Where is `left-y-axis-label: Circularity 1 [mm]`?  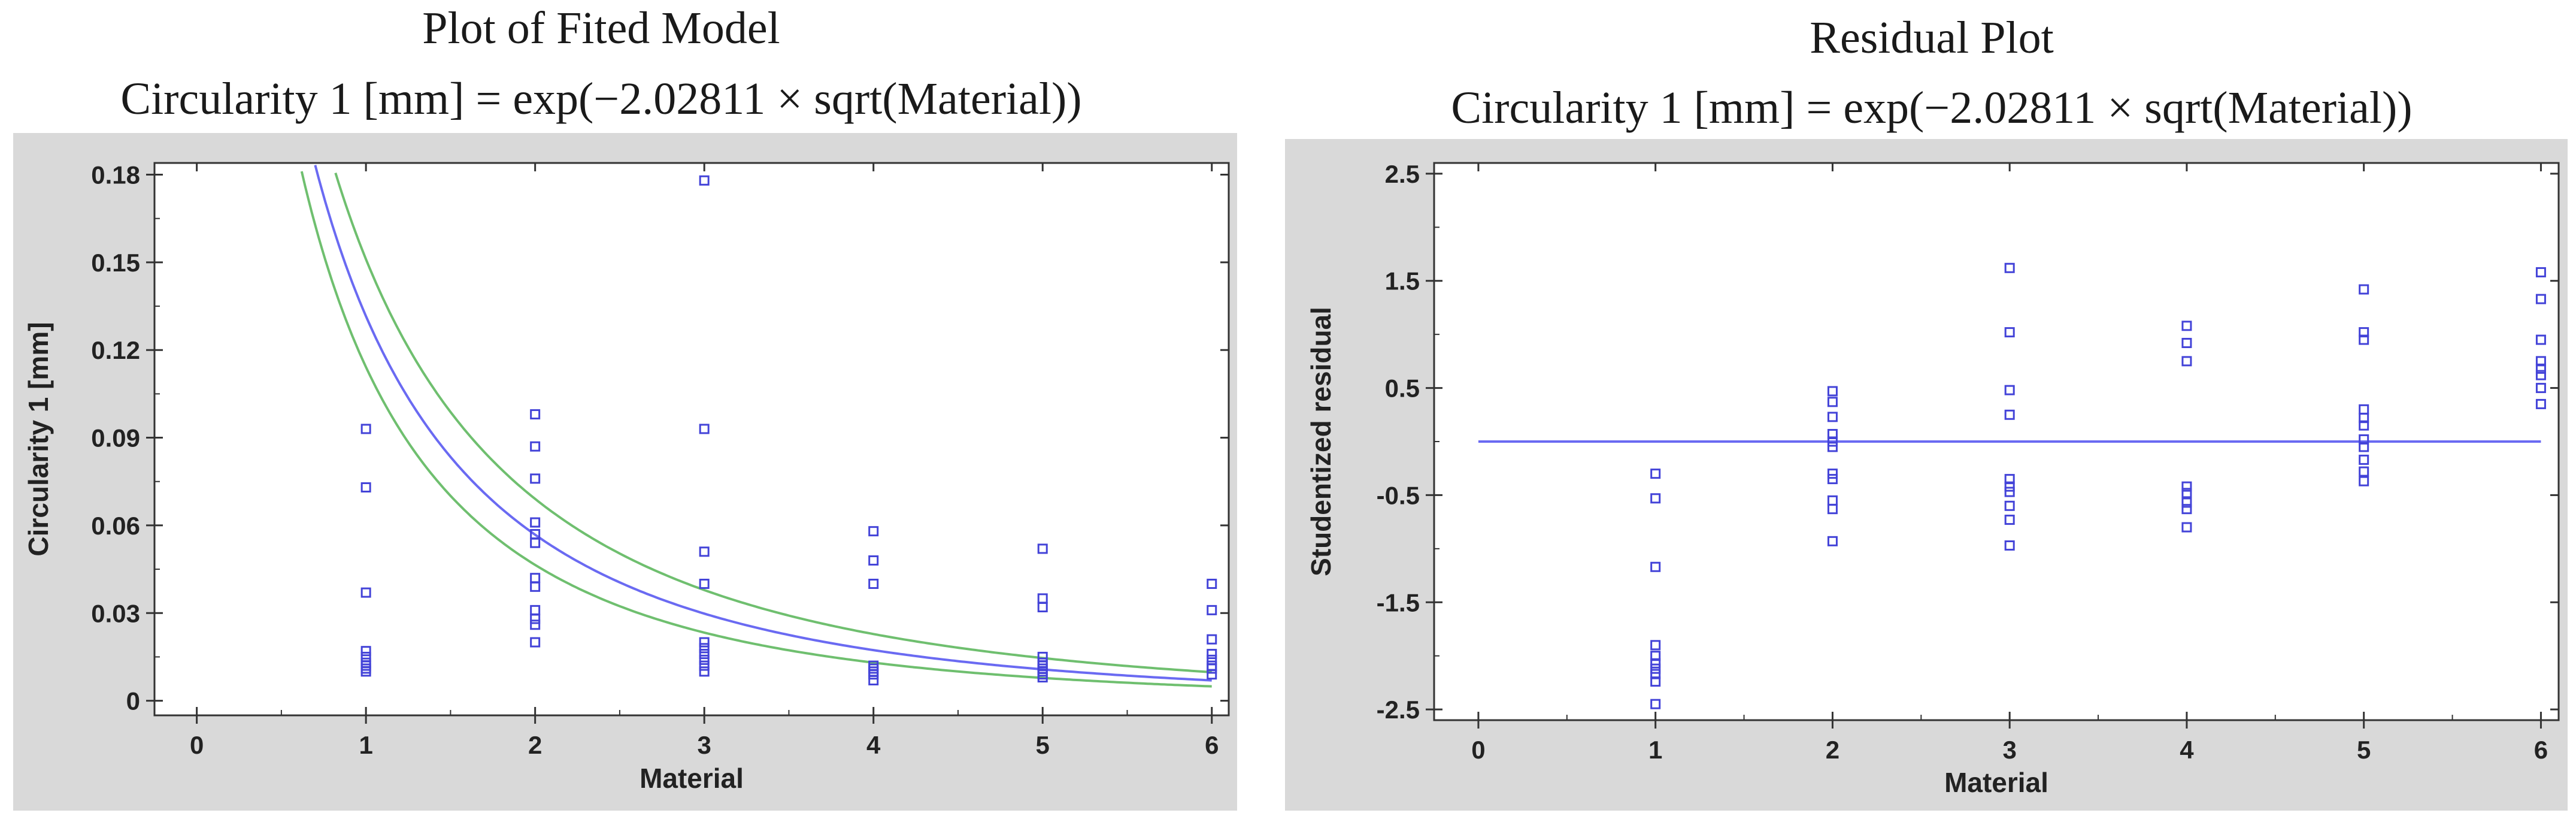
left-y-axis-label: Circularity 1 [mm] is located at coordinates (38, 439).